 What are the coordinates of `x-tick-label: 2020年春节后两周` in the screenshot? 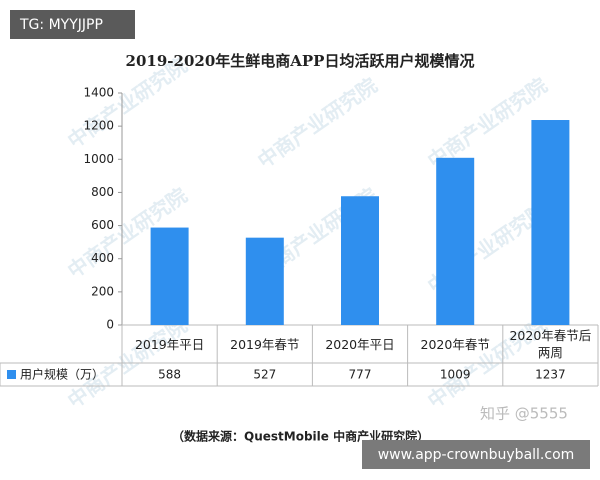 It's located at (550, 344).